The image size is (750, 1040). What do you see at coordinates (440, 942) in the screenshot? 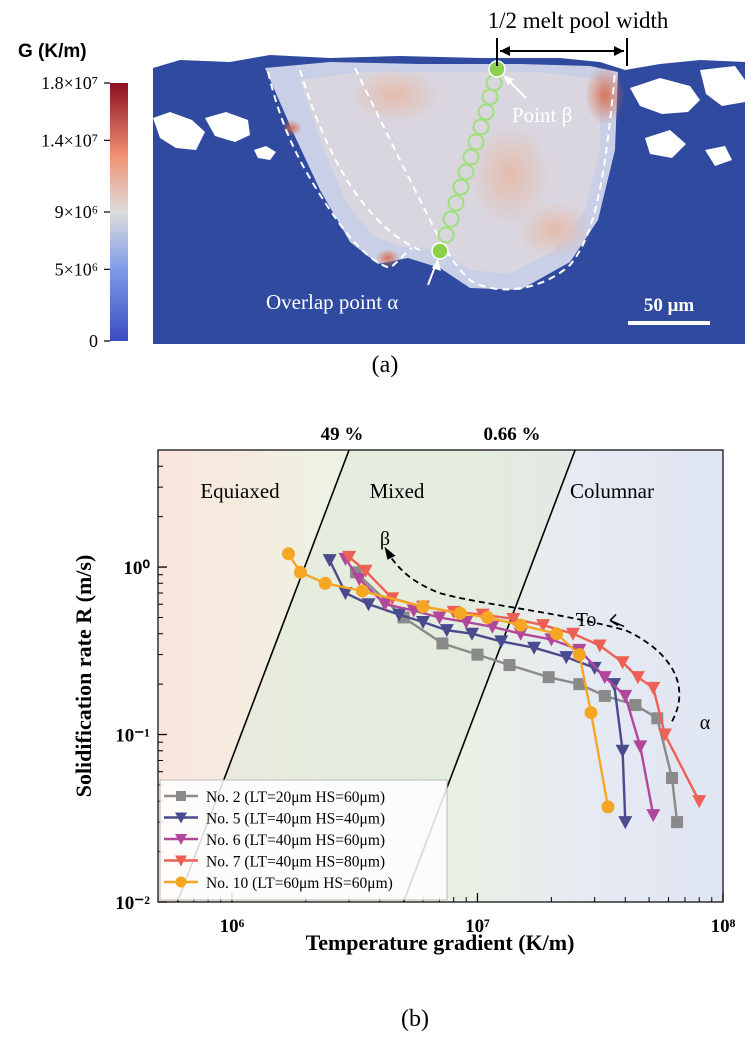
I see `x-axis-title: Temperature gradient (K/m)` at bounding box center [440, 942].